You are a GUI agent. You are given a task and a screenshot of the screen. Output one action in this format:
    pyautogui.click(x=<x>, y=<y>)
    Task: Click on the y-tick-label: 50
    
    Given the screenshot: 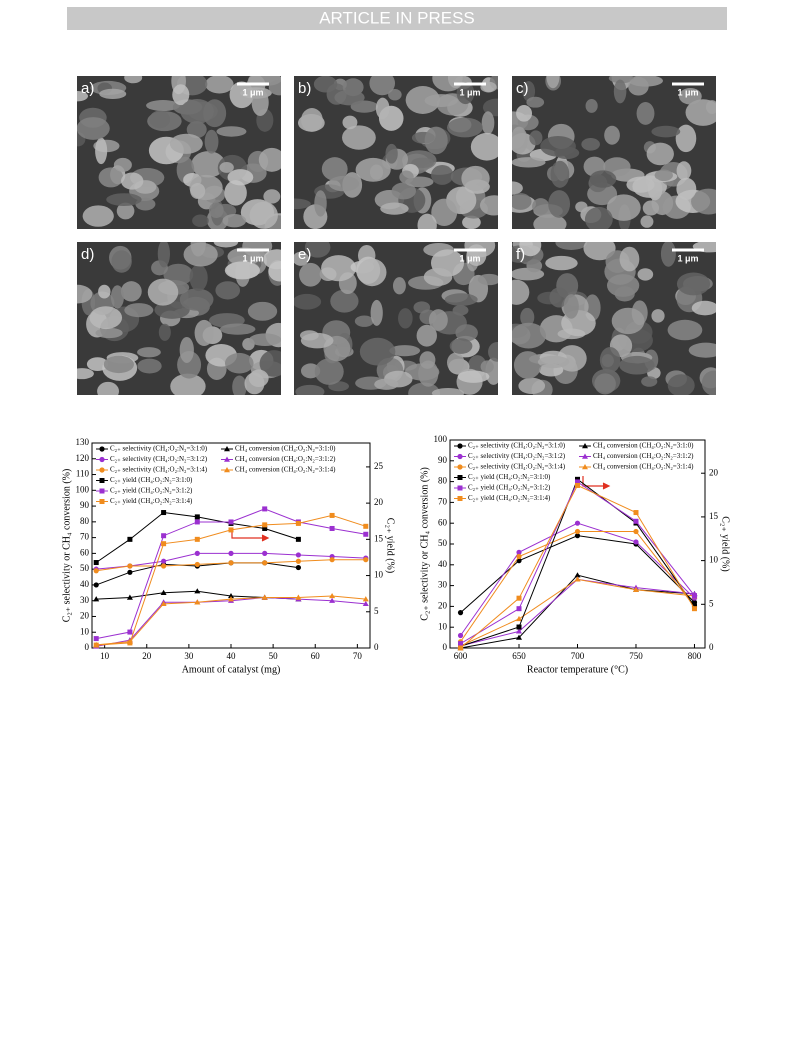 What is the action you would take?
    pyautogui.click(x=85, y=568)
    